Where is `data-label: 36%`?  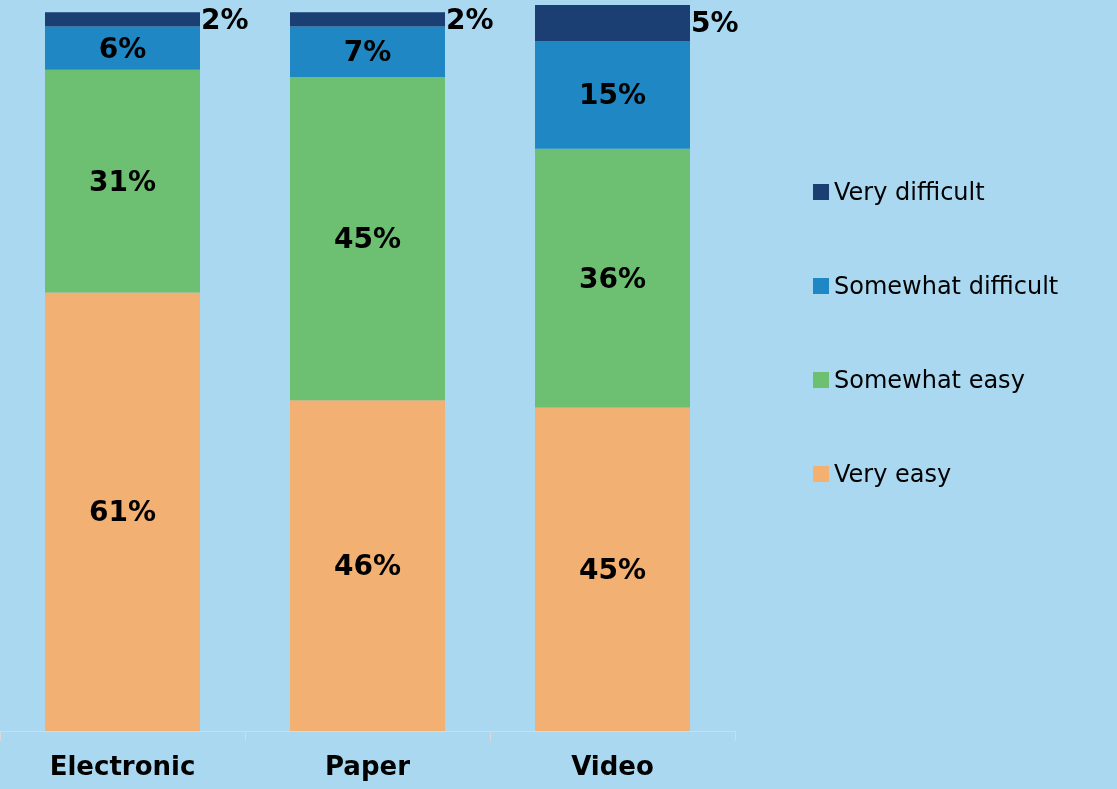
data-label: 36% is located at coordinates (612, 278).